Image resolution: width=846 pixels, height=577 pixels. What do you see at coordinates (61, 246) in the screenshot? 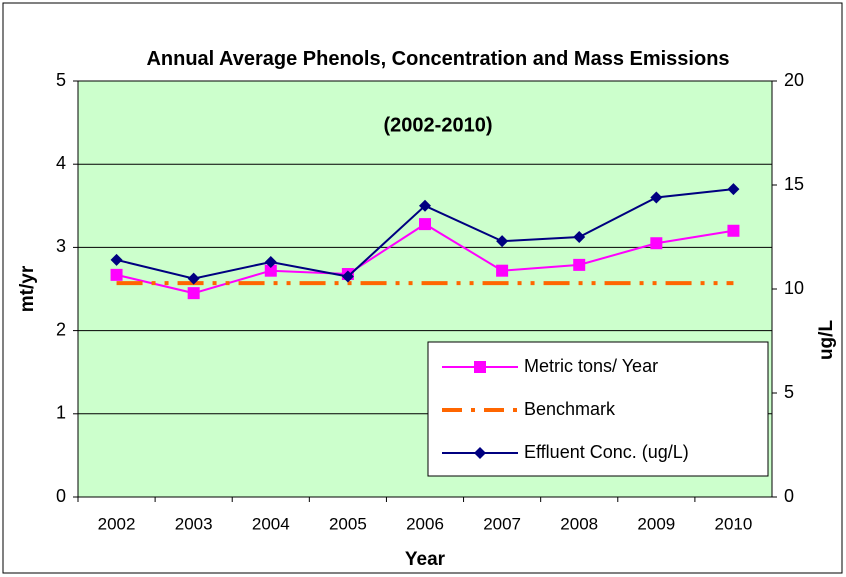
I see `y-tick-label: 3` at bounding box center [61, 246].